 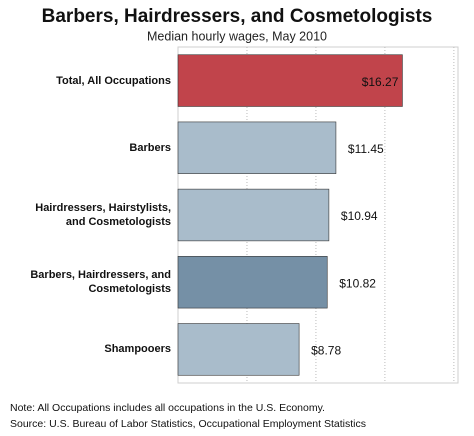 What do you see at coordinates (359, 216) in the screenshot?
I see `value-label: $10.94` at bounding box center [359, 216].